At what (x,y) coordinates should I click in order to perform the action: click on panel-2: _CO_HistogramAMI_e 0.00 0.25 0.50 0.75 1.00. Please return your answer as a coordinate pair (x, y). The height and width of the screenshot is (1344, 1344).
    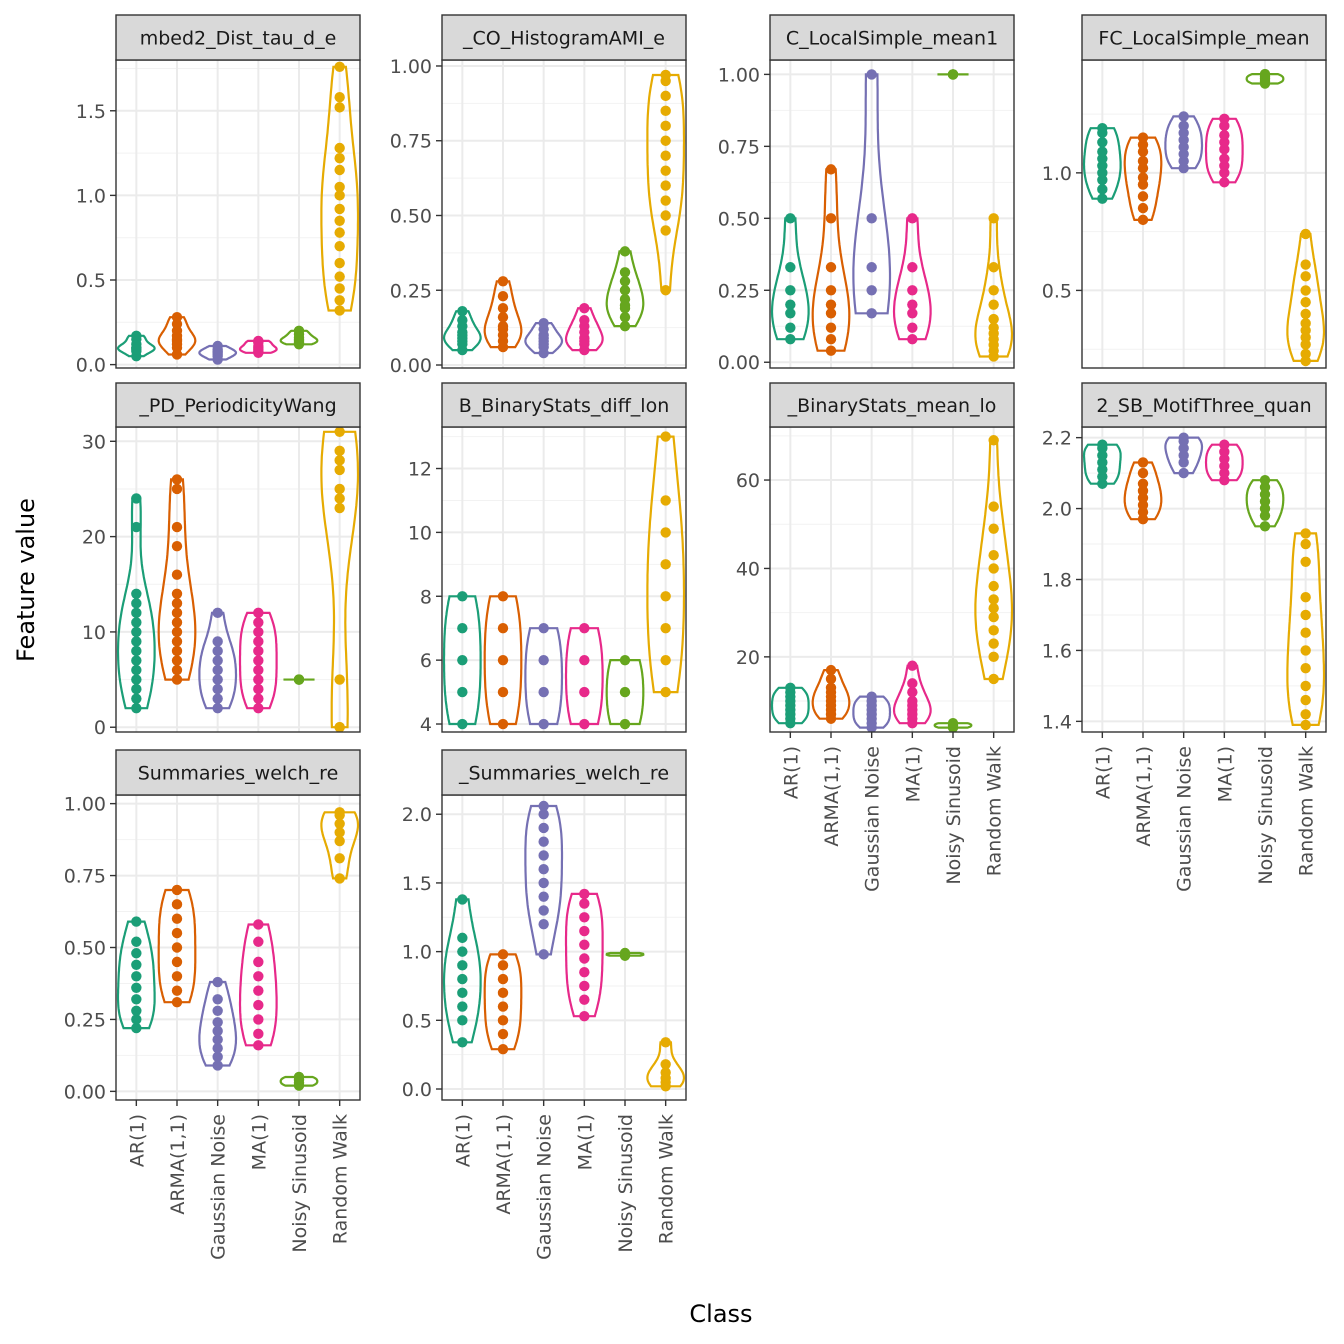
    Looking at the image, I should click on (538, 195).